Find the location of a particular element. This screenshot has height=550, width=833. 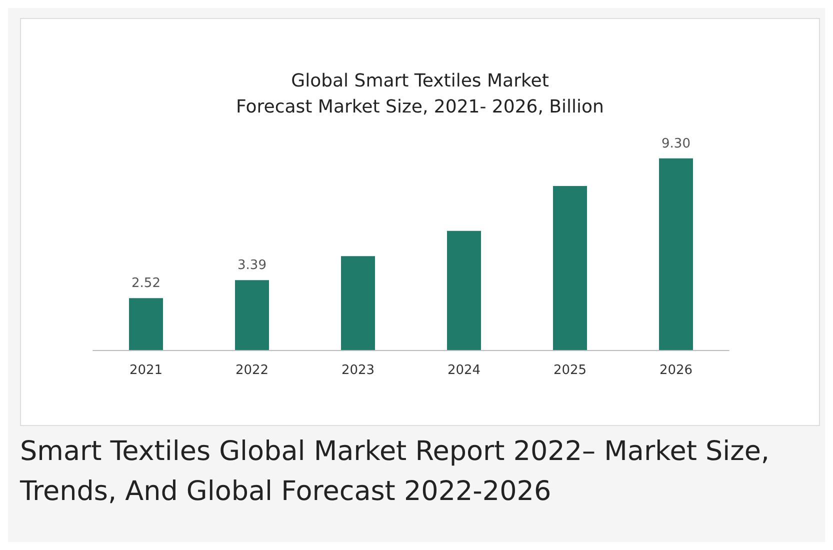

chart-title: Global Smart Textiles Market Forecast Market Size, 2021- 2026, Billion is located at coordinates (420, 94).